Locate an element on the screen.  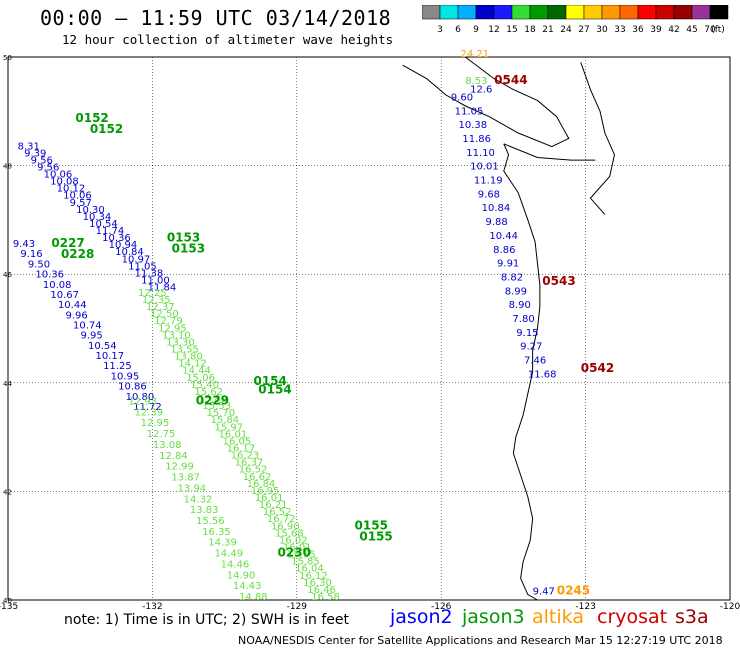
pass-label: 0229 is located at coordinates (212, 401).